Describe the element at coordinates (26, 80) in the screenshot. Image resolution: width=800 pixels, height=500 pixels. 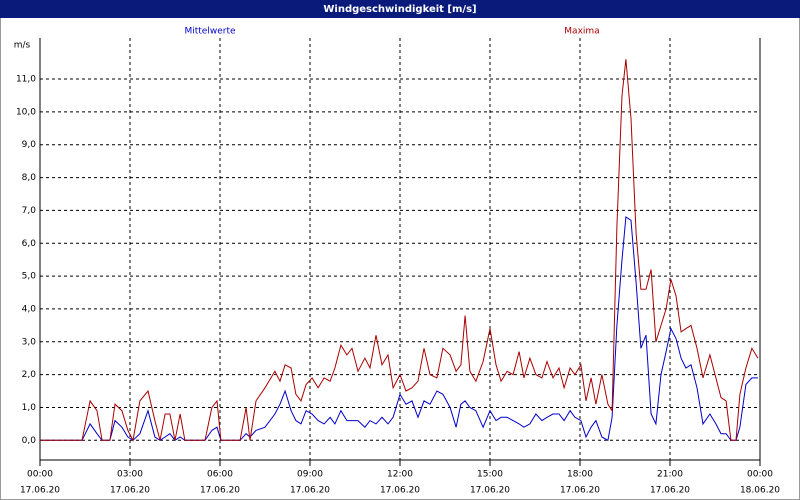
I see `y-tick-label: 11,0` at that location.